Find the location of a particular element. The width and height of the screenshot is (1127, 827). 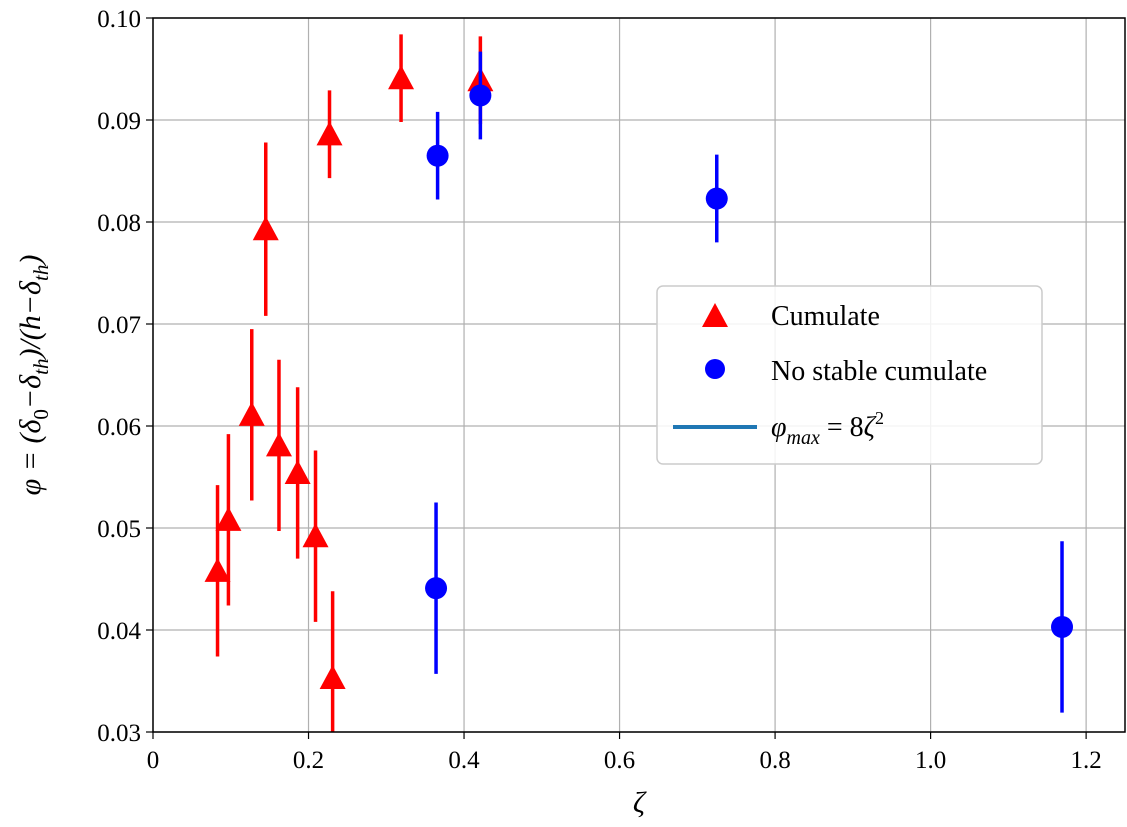

x-tick-label: 1.0 is located at coordinates (930, 760).